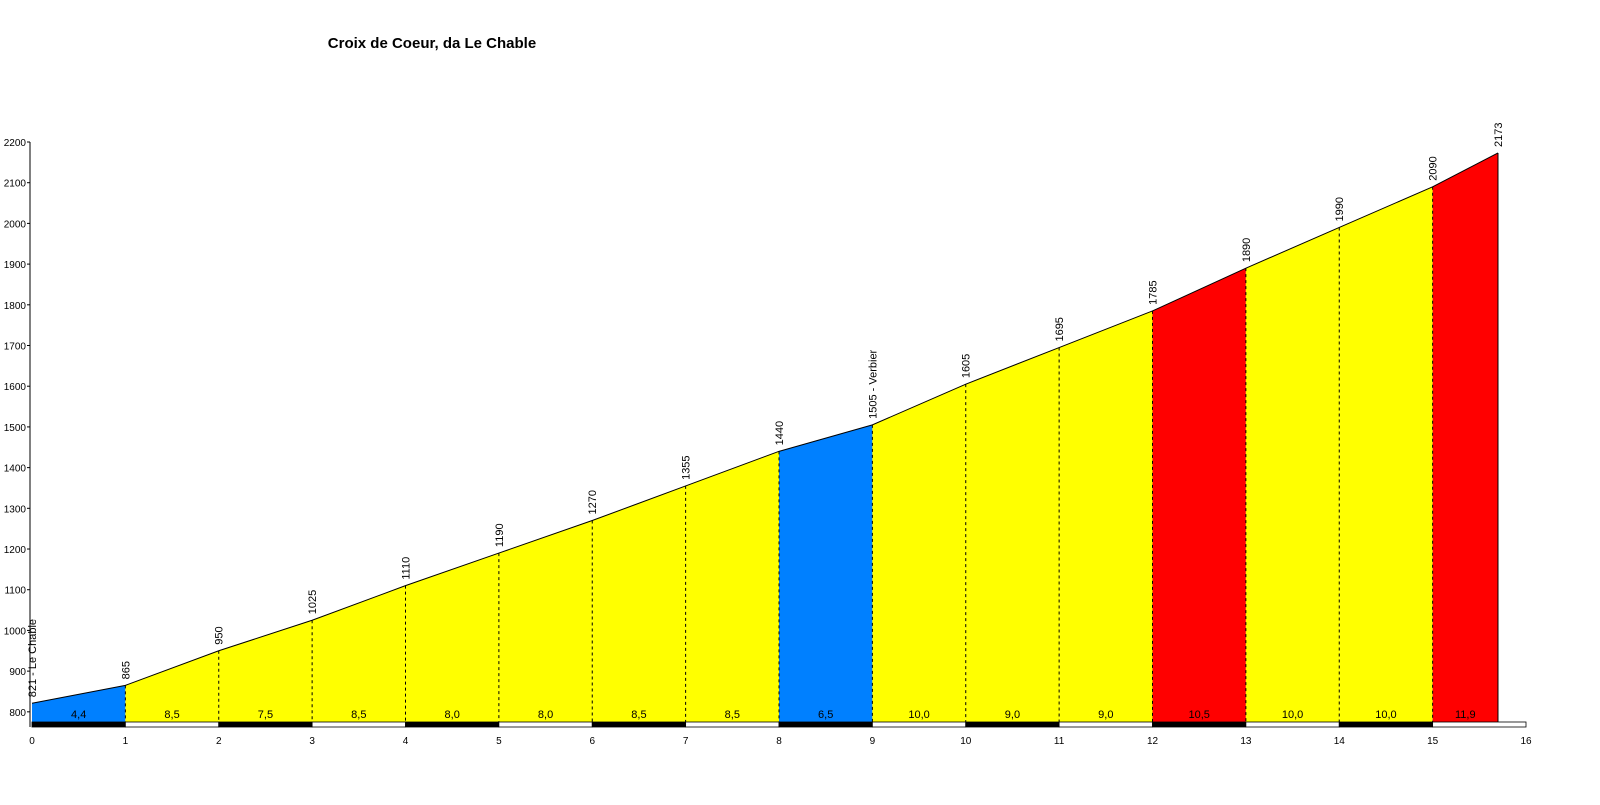 This screenshot has width=1600, height=805. I want to click on elevation-label: 821 - Le Chable, so click(33, 658).